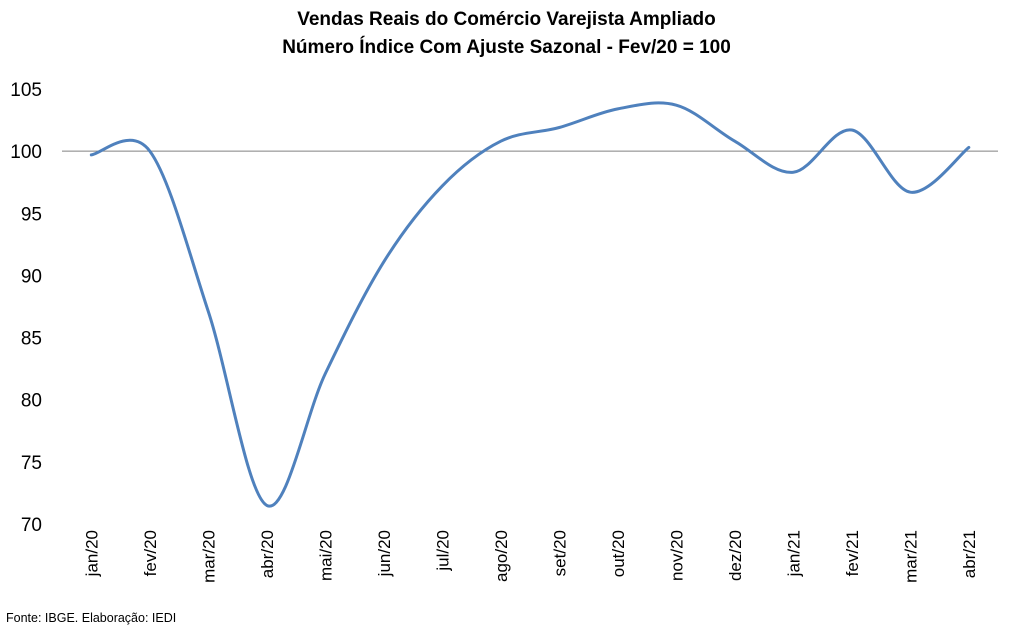  I want to click on x-tick-label: fev/21, so click(852, 553).